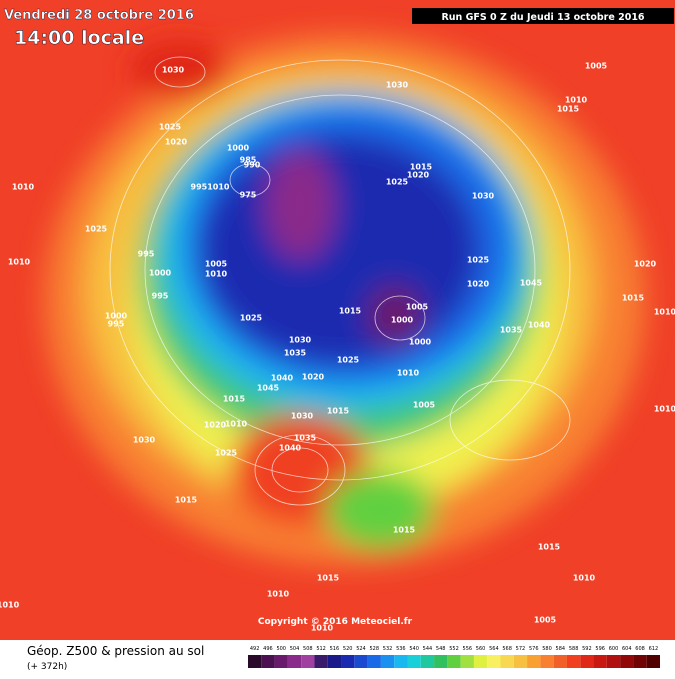 This screenshot has height=679, width=675. I want to click on legend-label: 584, so click(561, 649).